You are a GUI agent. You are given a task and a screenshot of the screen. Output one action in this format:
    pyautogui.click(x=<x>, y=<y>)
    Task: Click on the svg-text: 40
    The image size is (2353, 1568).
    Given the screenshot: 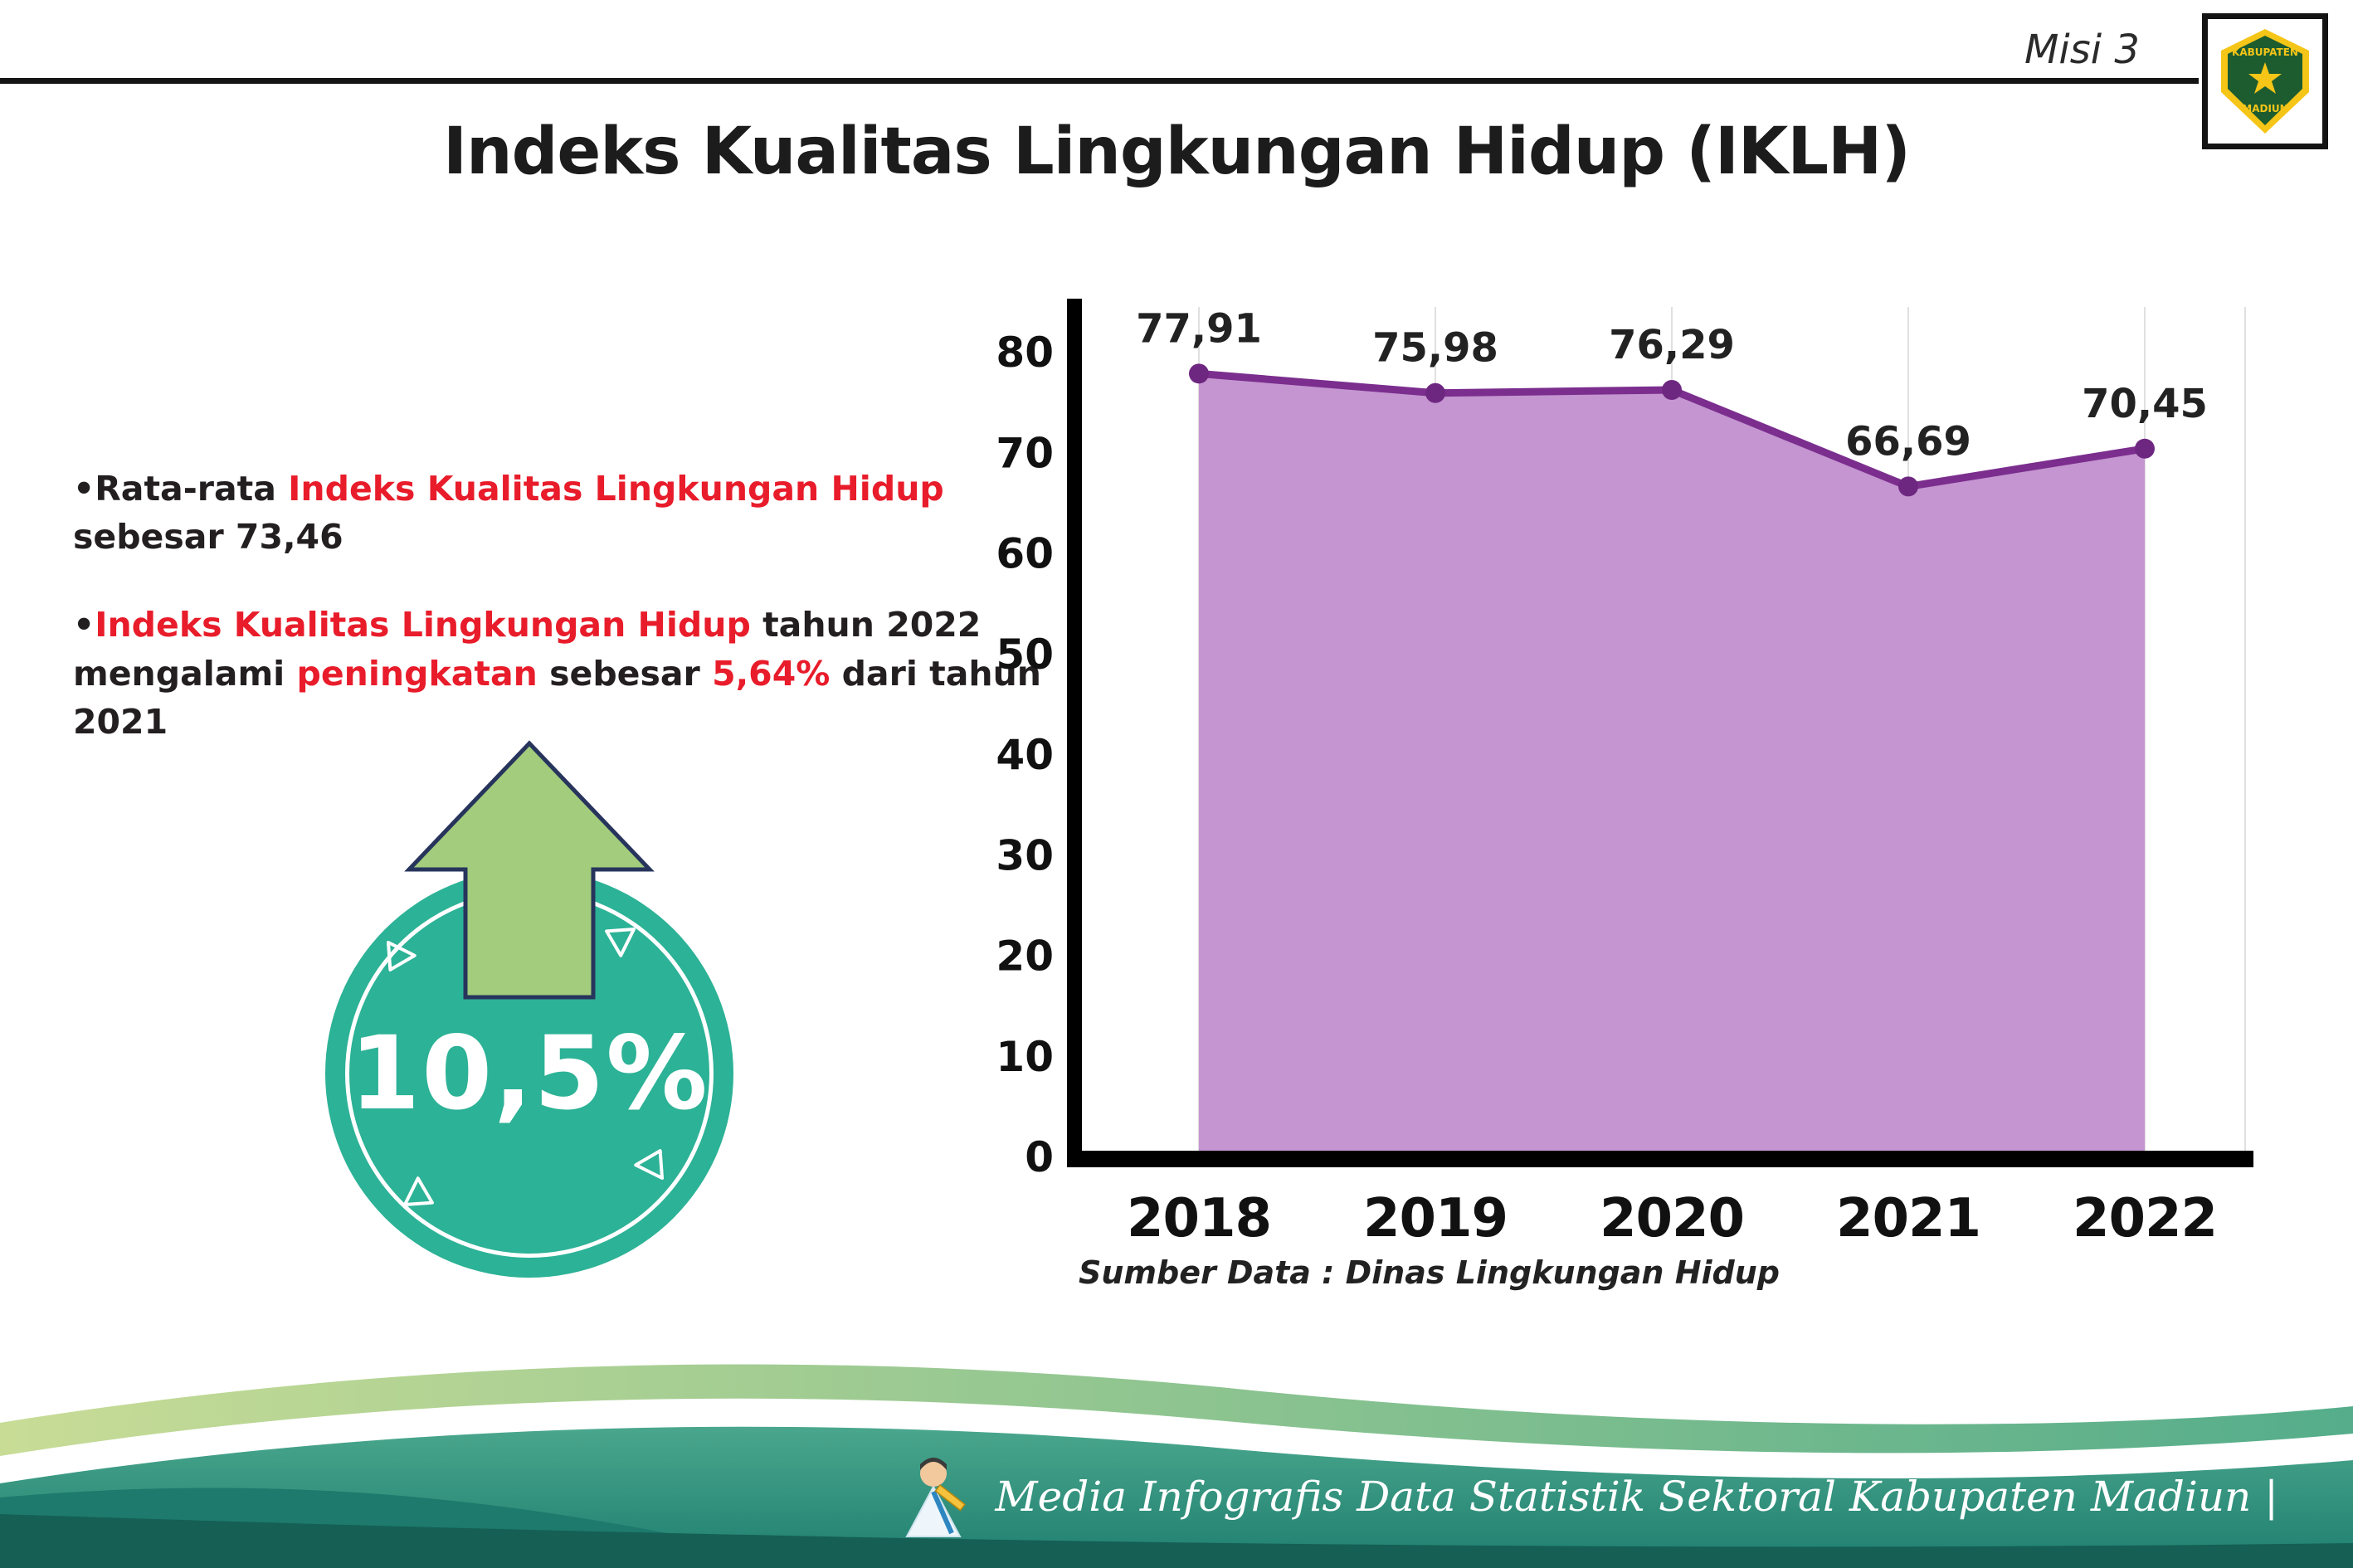 What is the action you would take?
    pyautogui.click(x=1025, y=755)
    